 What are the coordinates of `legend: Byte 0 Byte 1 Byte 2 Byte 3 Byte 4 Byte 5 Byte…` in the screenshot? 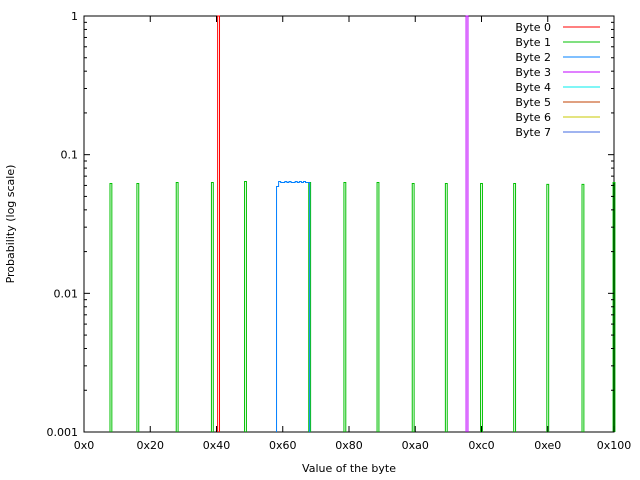 It's located at (557, 80).